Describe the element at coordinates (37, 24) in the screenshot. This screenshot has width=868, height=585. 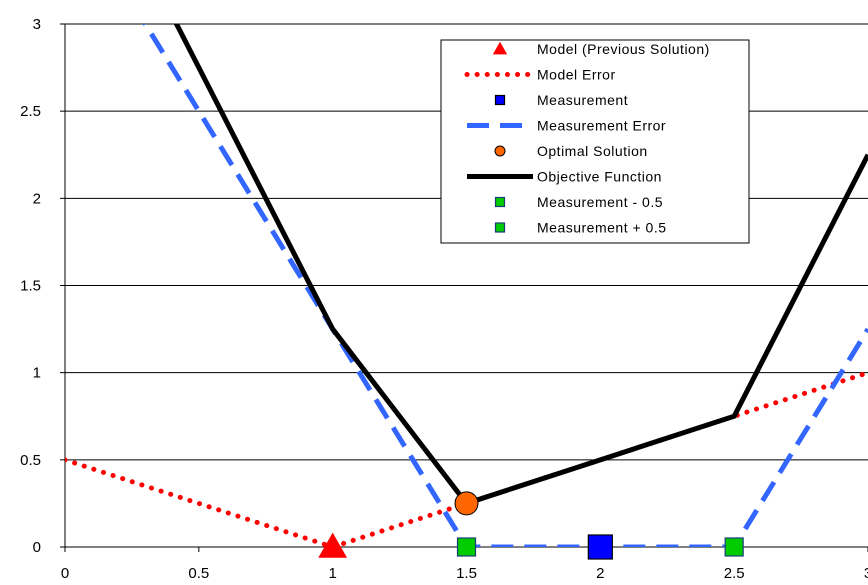
I see `y-tick-label: 3` at that location.